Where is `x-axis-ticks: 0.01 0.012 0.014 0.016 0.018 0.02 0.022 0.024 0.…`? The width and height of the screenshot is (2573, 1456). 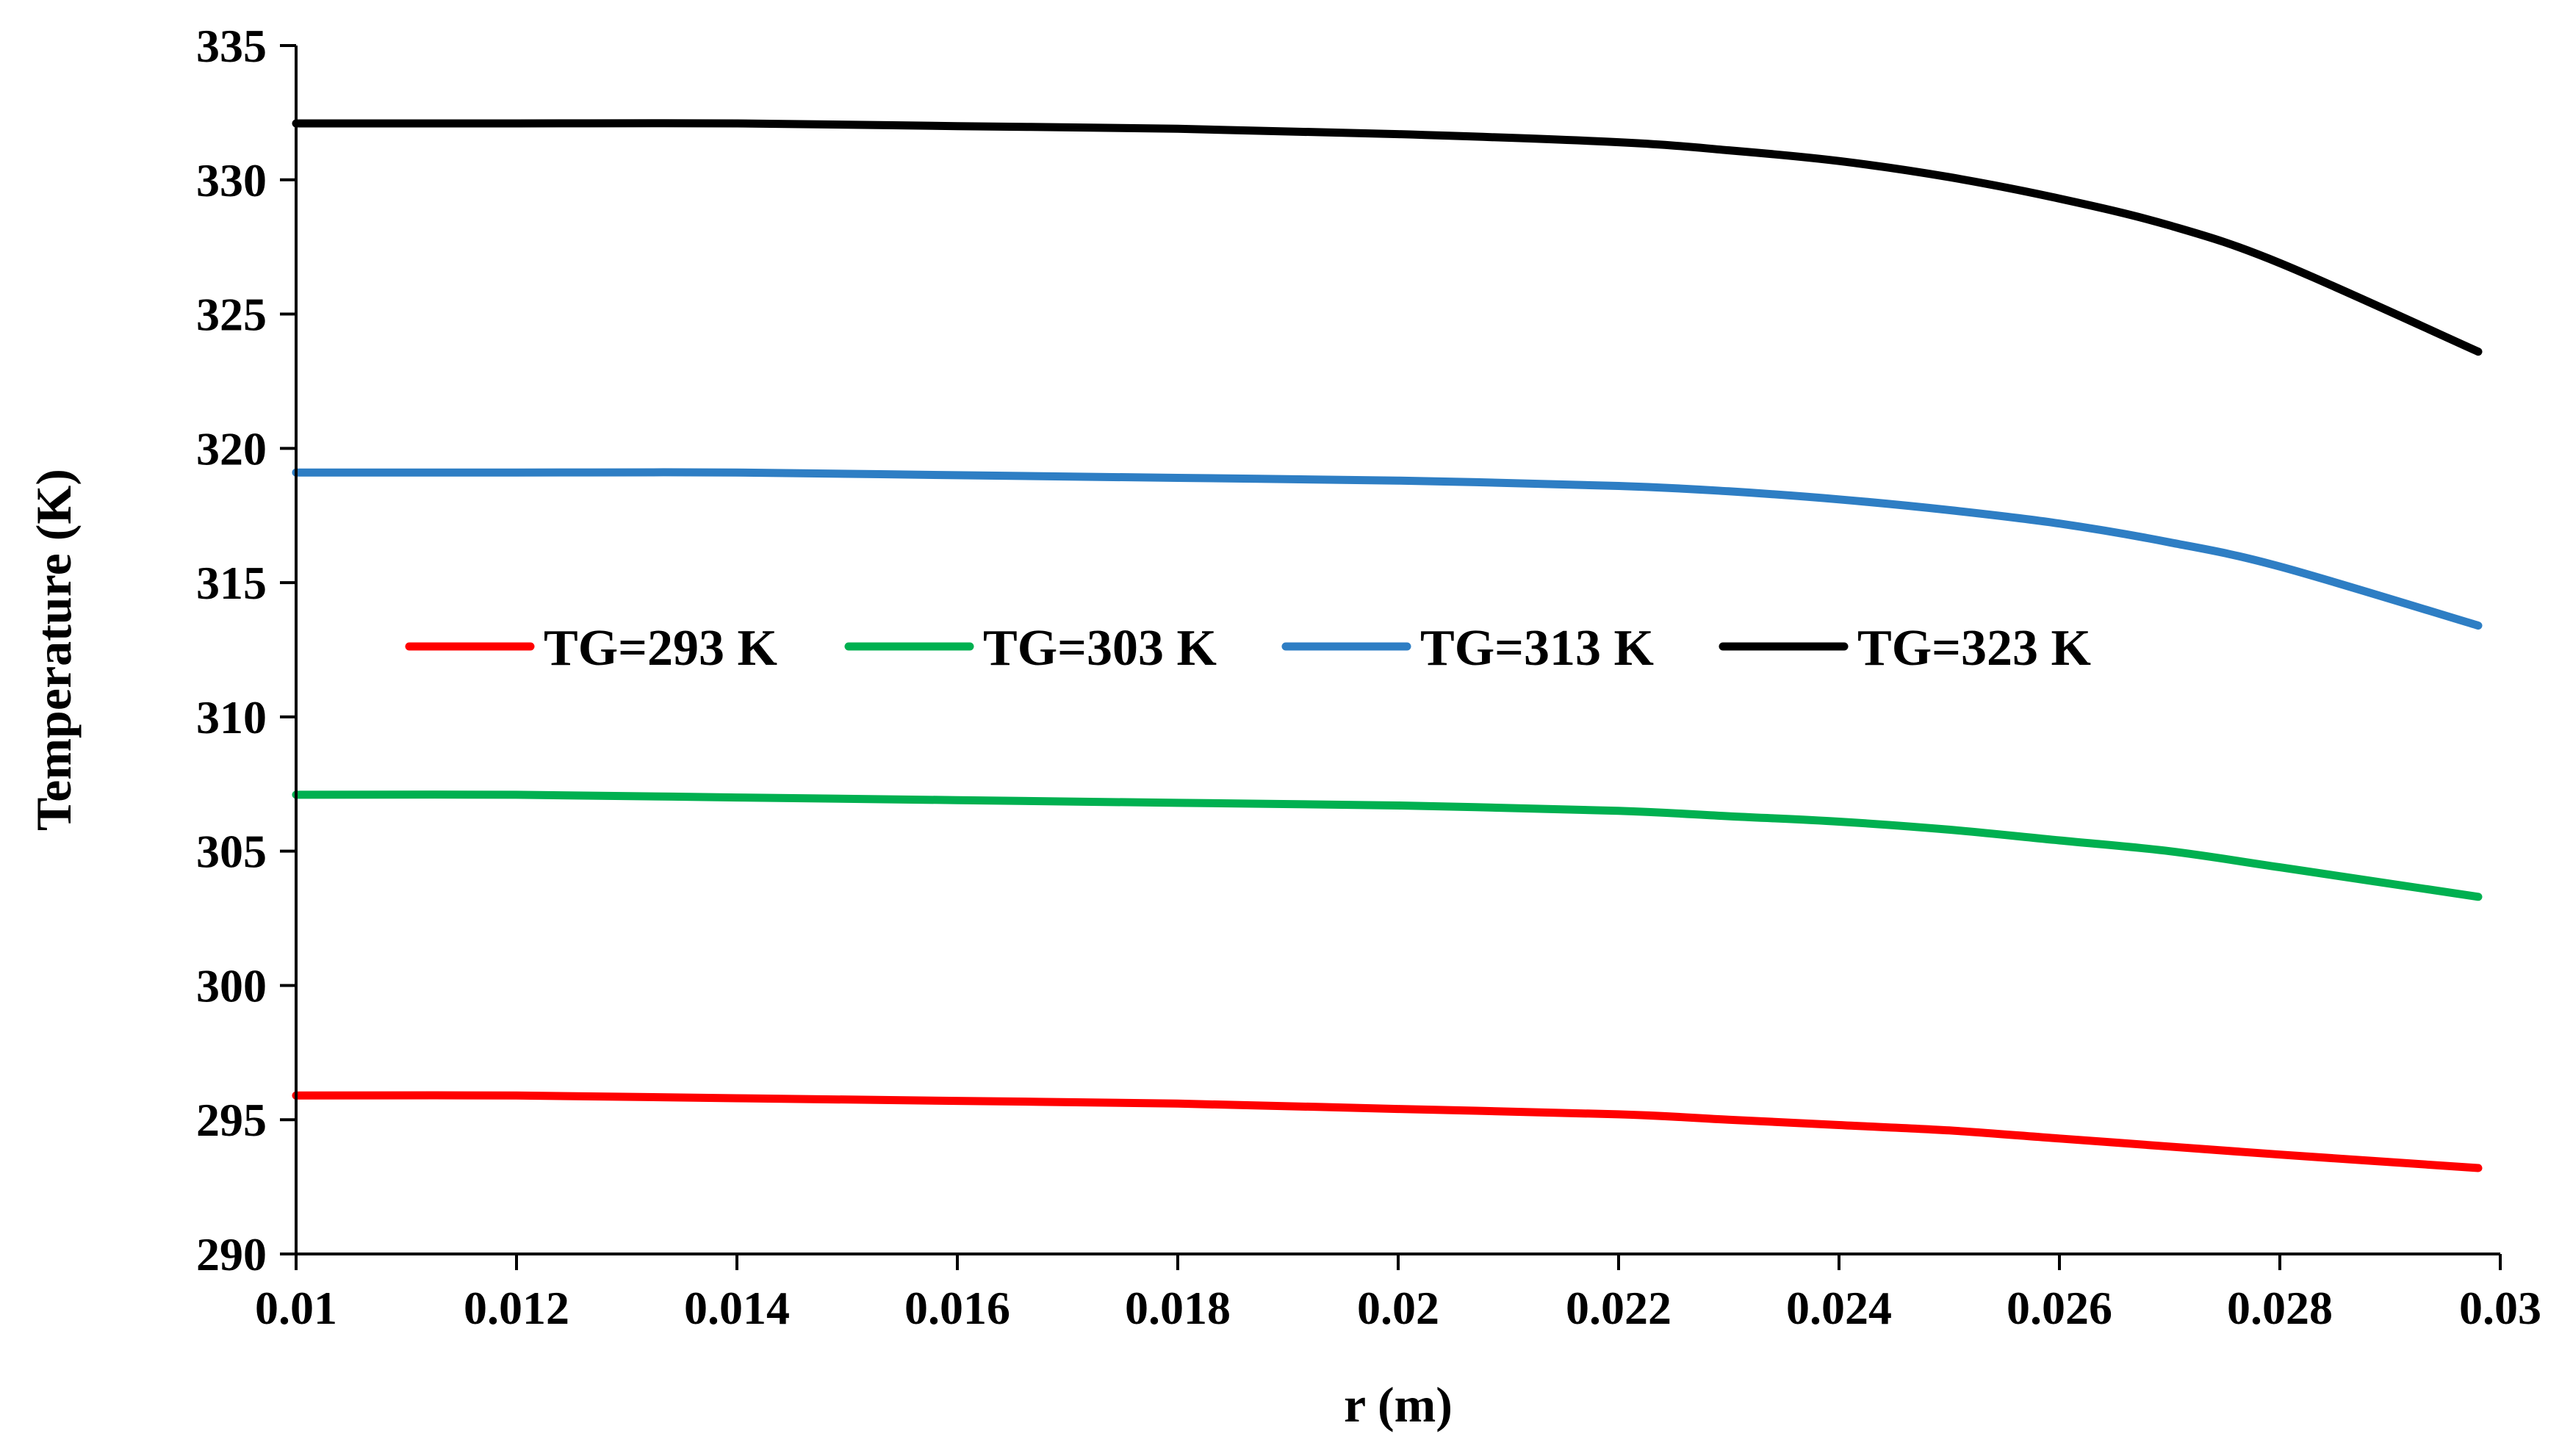 x-axis-ticks: 0.01 0.012 0.014 0.016 0.018 0.02 0.022 0.024 0.… is located at coordinates (1398, 1294).